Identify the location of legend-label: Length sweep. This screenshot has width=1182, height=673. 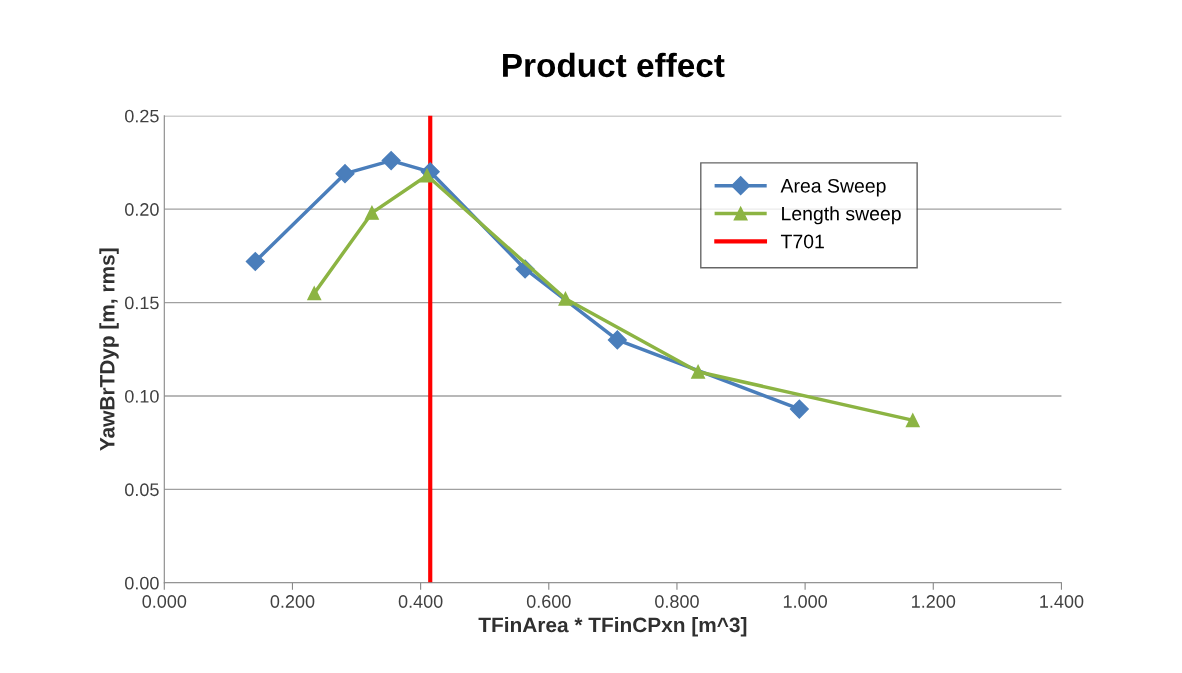
(841, 215).